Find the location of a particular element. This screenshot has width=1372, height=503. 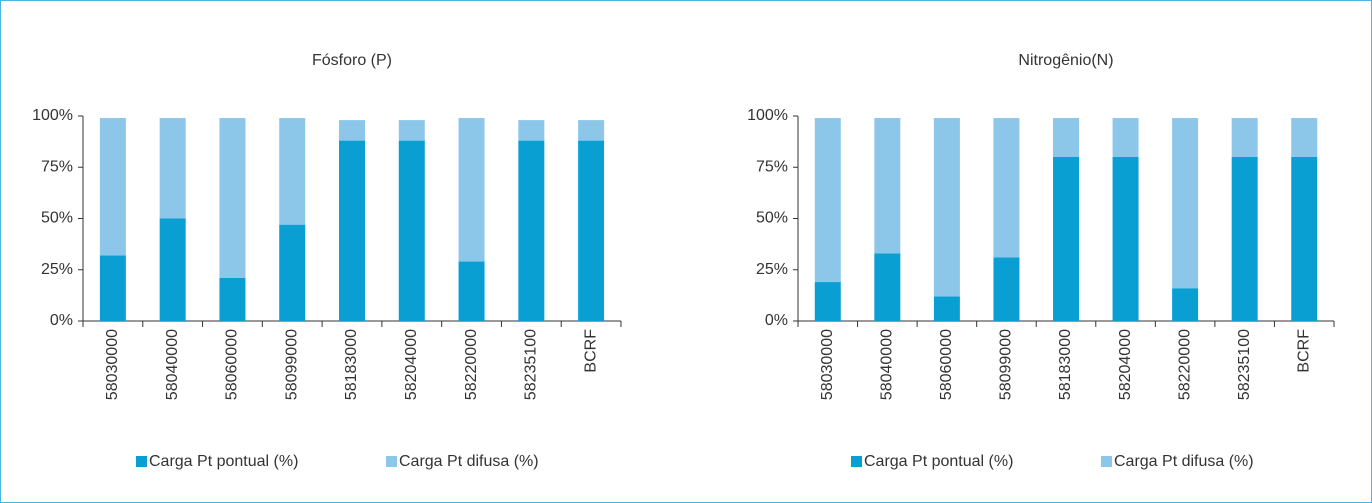

chart-title: Fósforo (P) is located at coordinates (352, 60).